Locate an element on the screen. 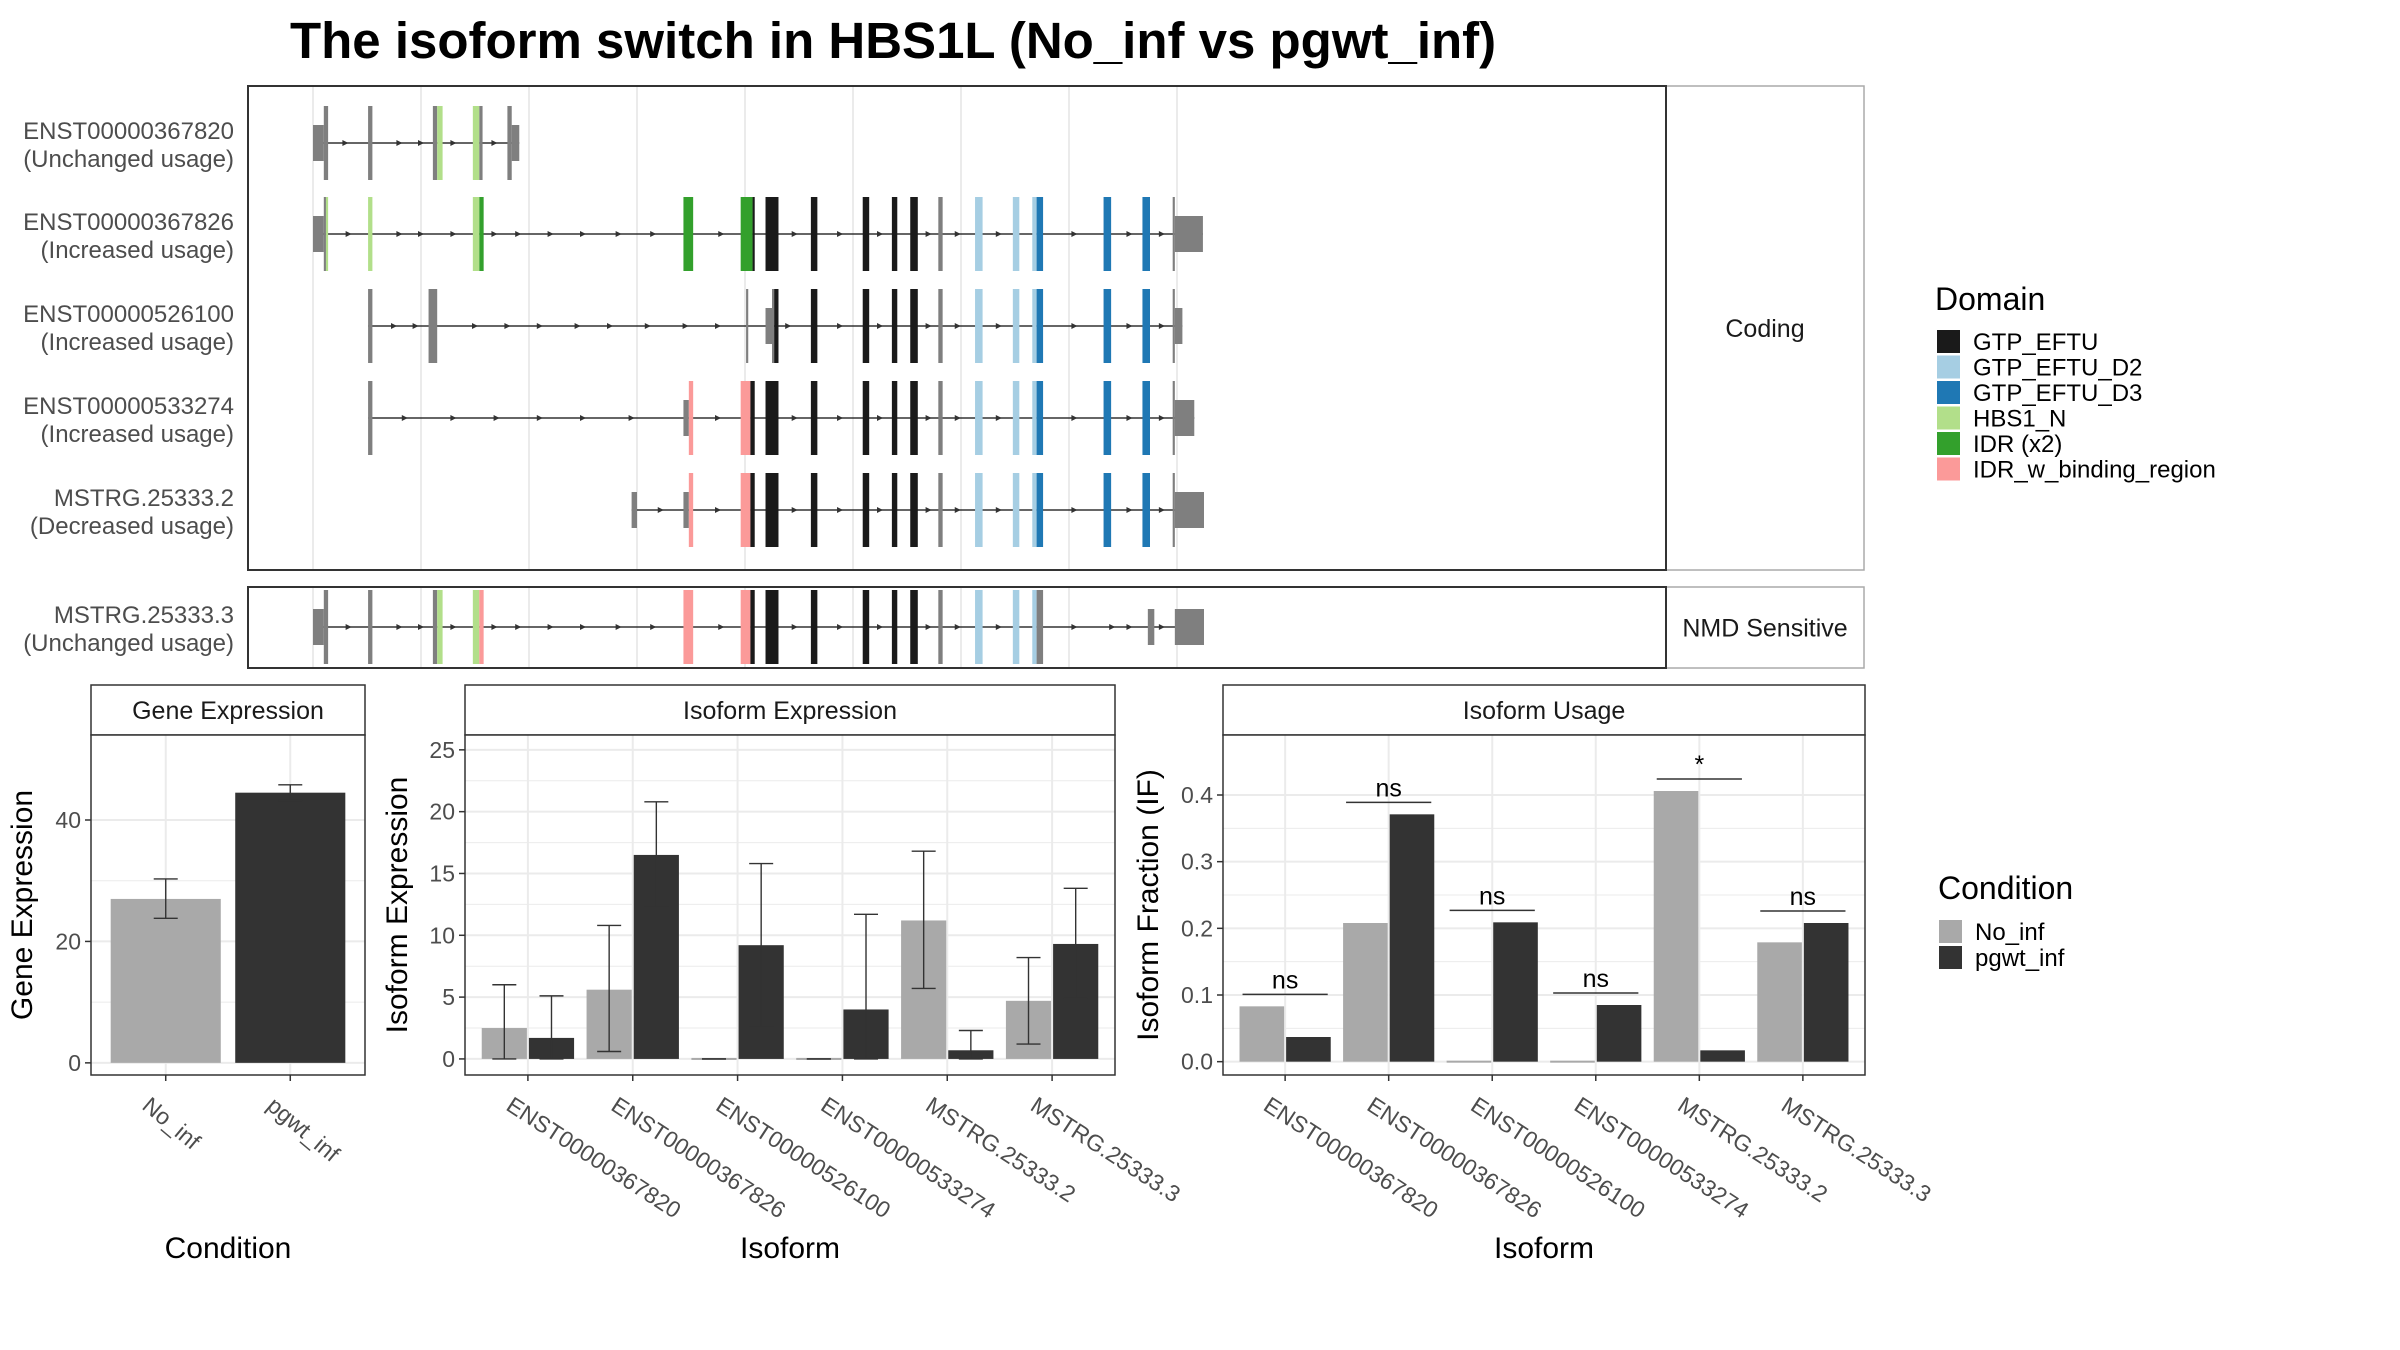  legend-title: Condition is located at coordinates (2005, 888).